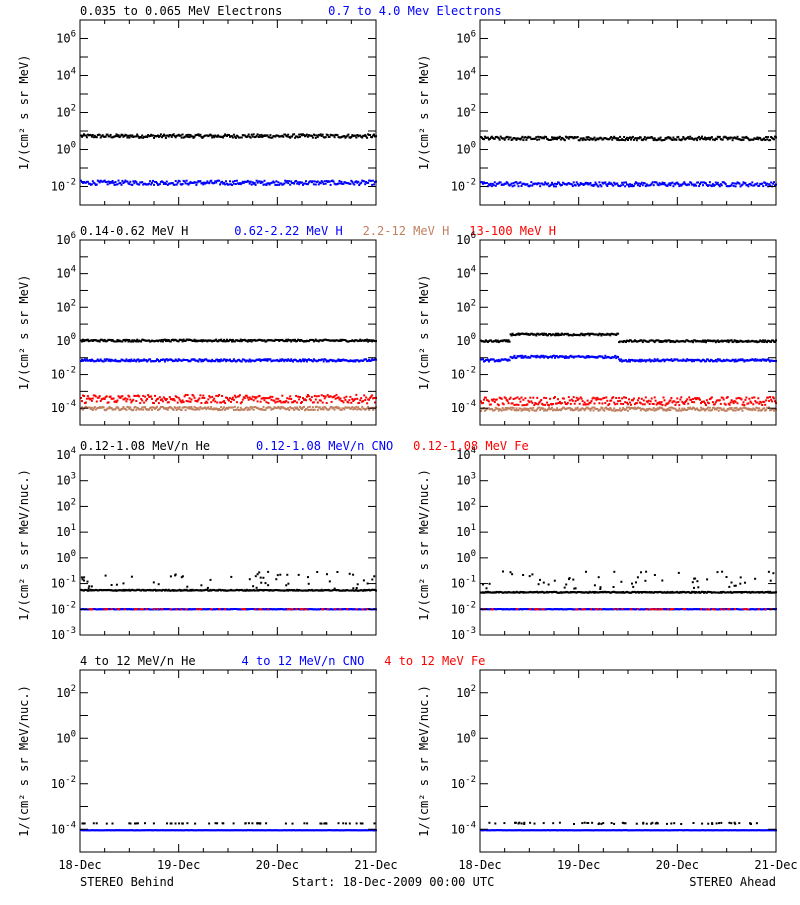 Image resolution: width=800 pixels, height=905 pixels. Describe the element at coordinates (66, 75) in the screenshot. I see `y-tick-label: 10⁴` at that location.